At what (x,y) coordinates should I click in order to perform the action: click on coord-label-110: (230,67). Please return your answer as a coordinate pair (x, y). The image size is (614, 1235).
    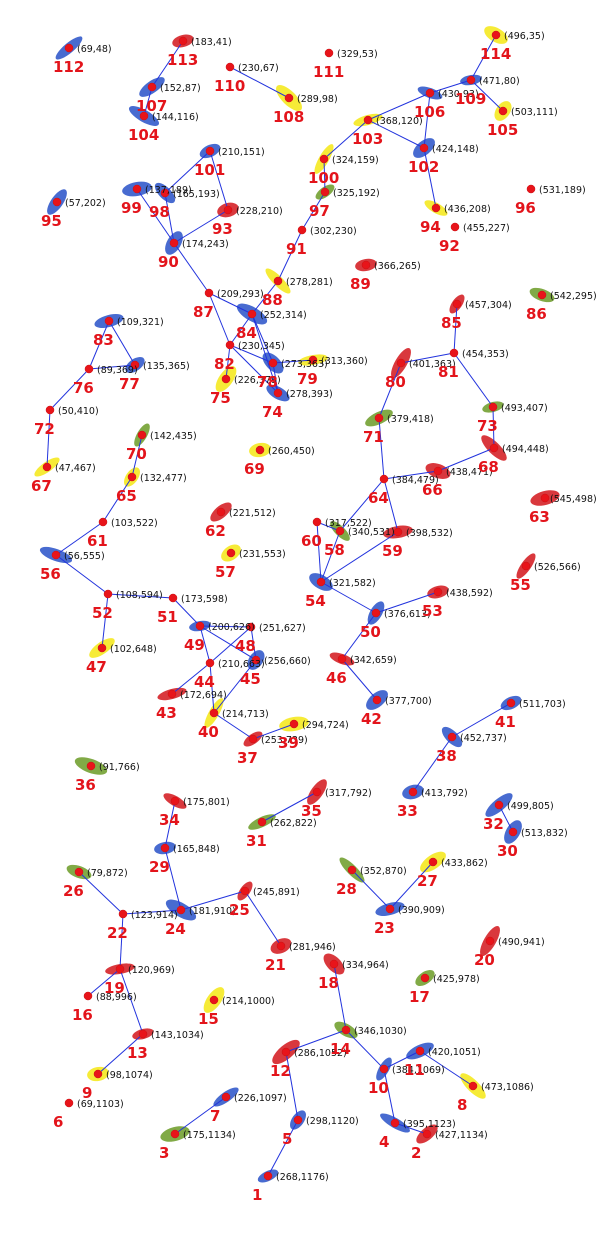
    Looking at the image, I should click on (258, 68).